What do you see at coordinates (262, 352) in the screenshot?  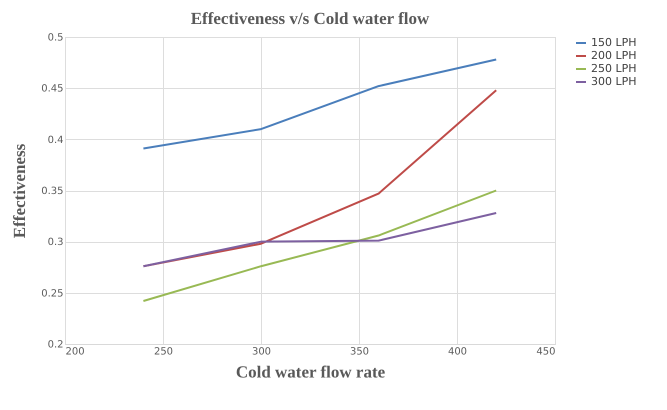 I see `x-tick-label: 300` at bounding box center [262, 352].